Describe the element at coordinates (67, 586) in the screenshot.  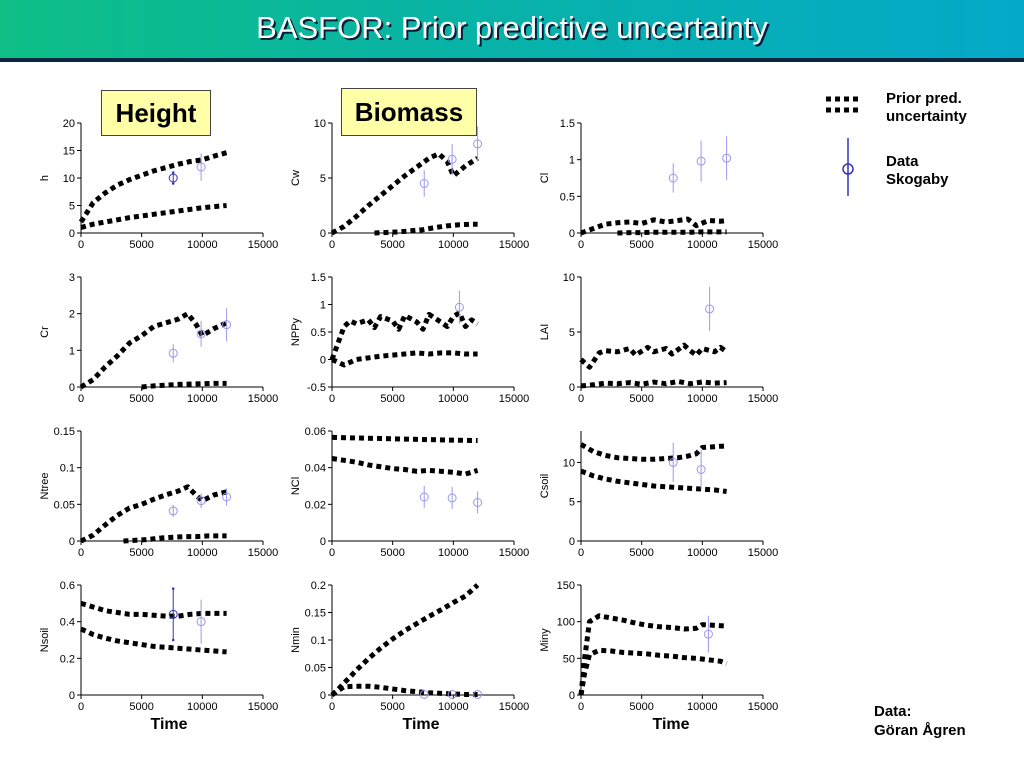
I see `y-tick-label: 0.6` at that location.